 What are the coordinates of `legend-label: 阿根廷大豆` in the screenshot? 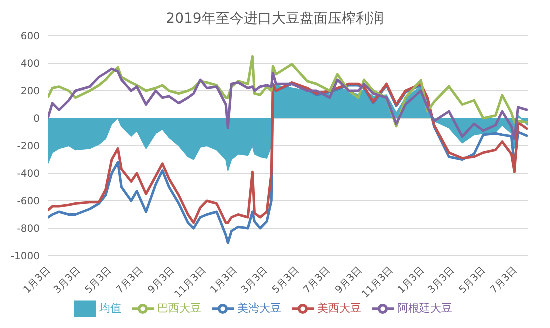 It's located at (425, 309).